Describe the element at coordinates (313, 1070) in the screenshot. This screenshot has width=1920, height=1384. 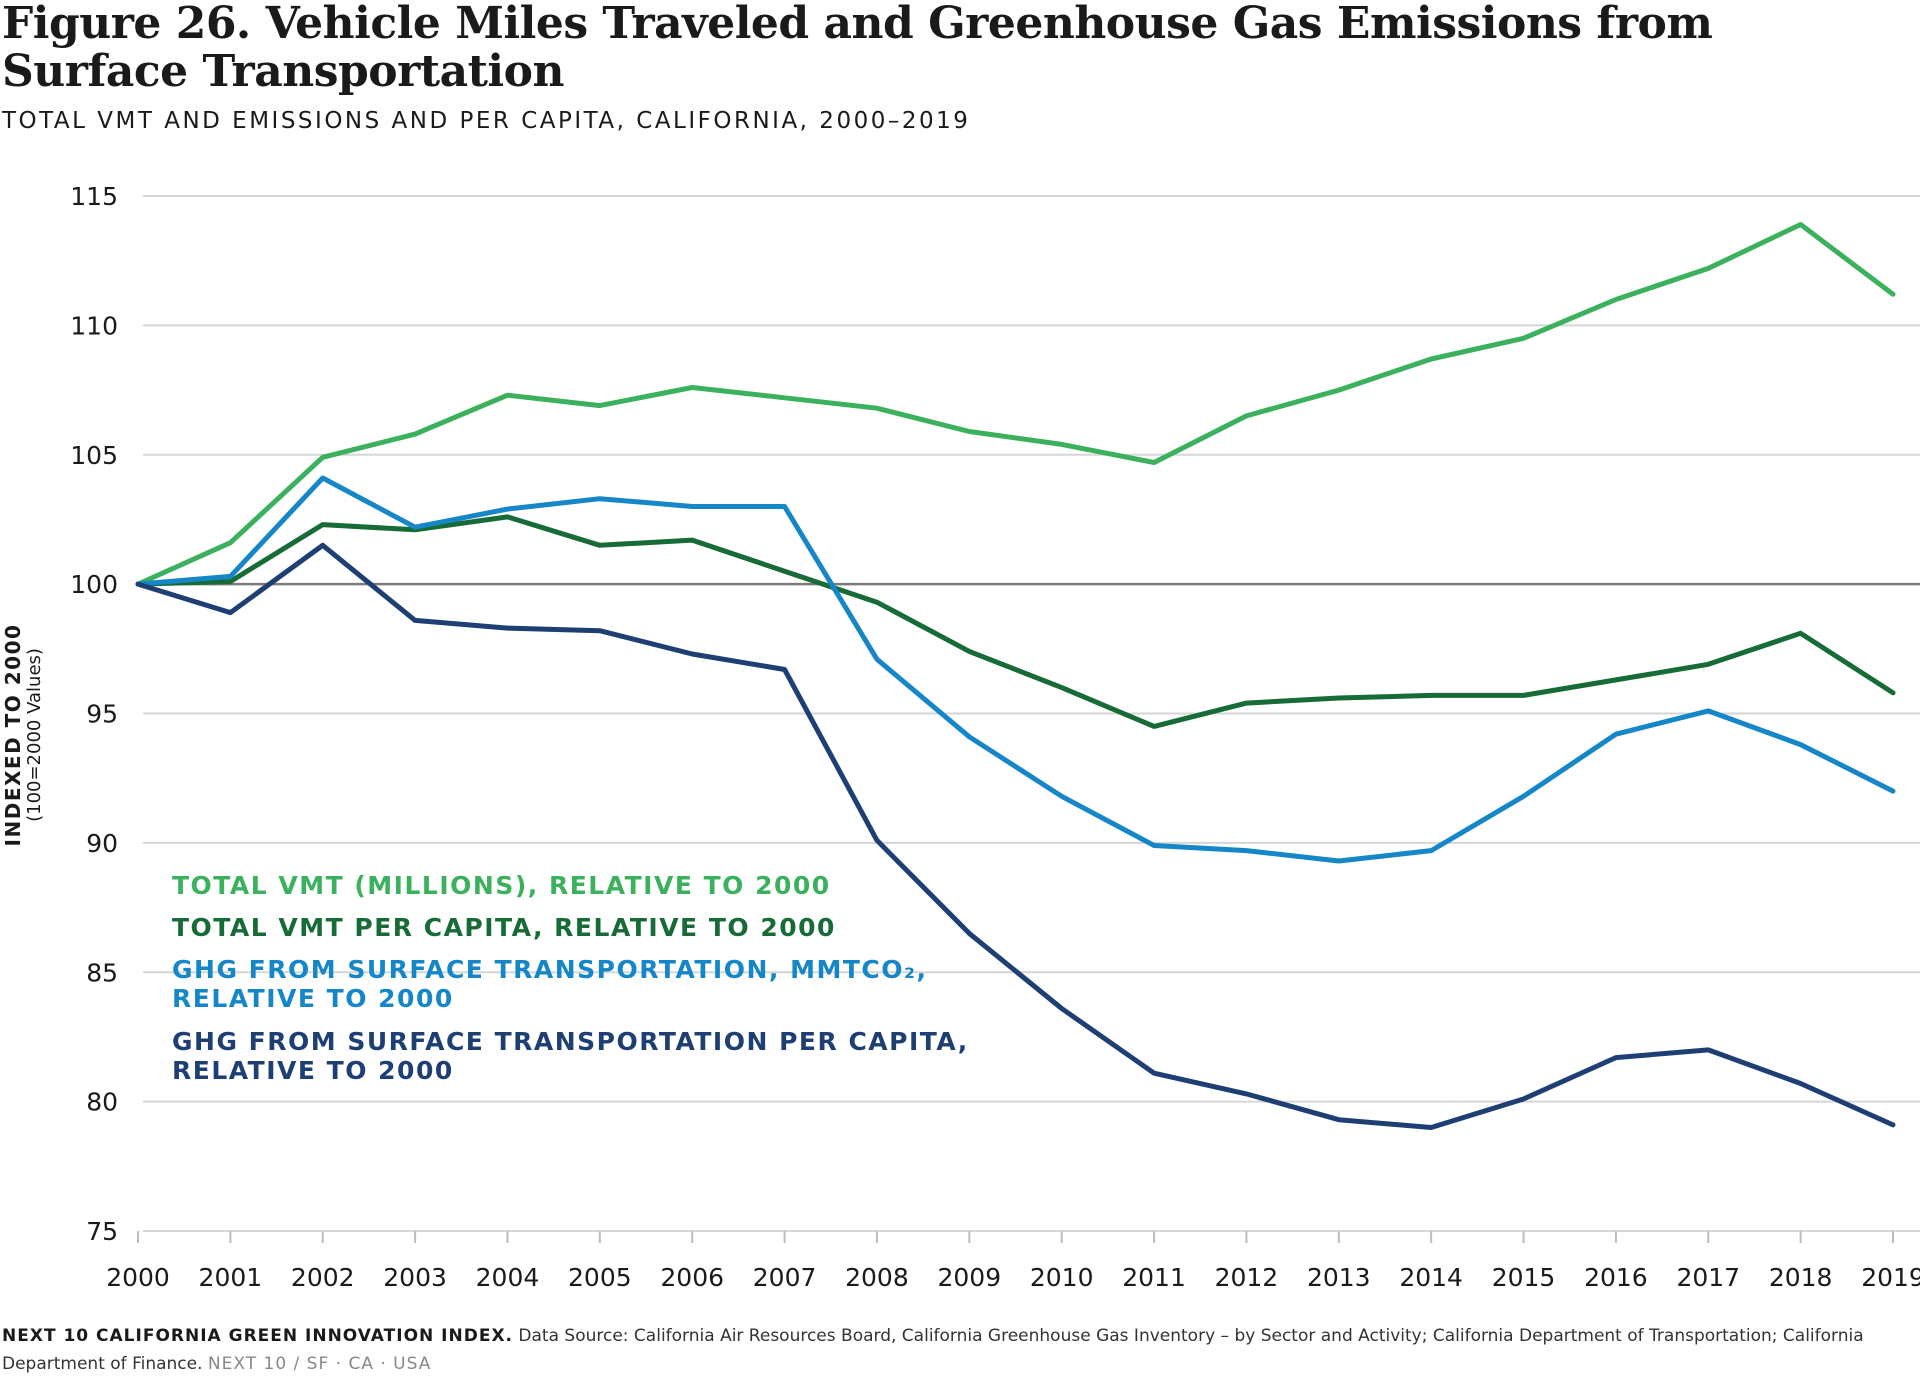
I see `legend-entry-4: RELATIVE TO 2000` at that location.